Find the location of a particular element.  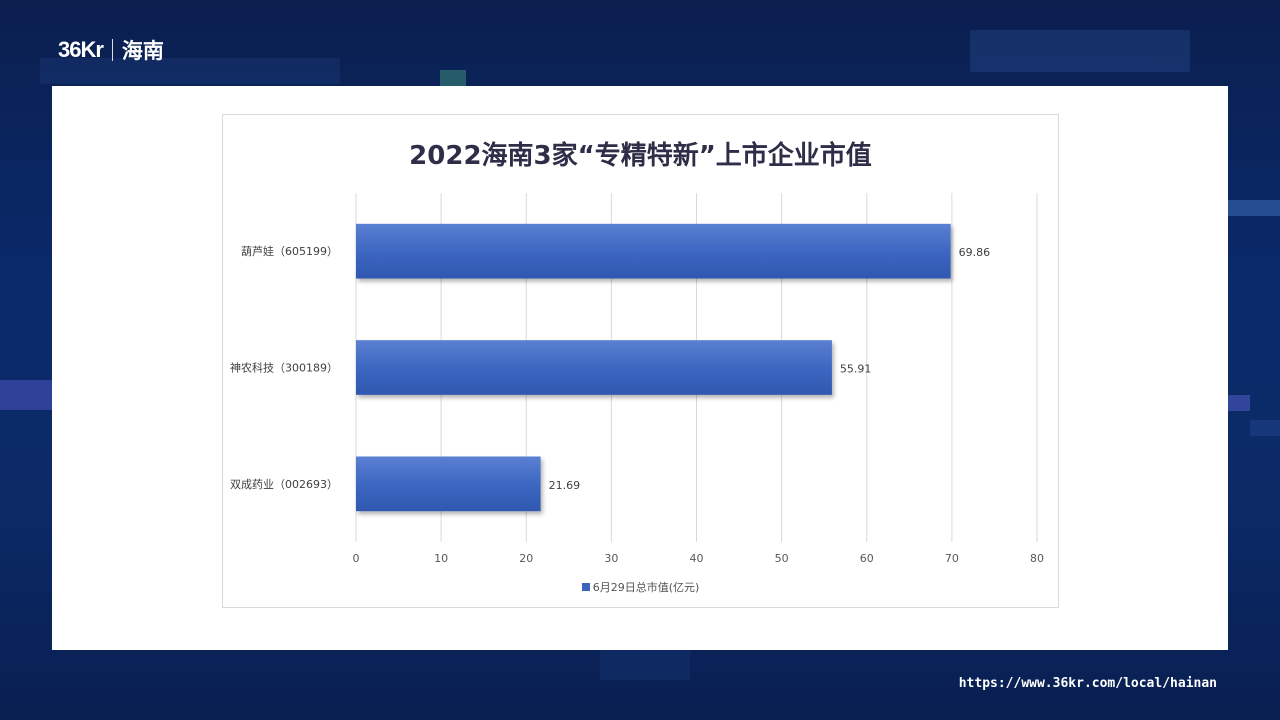

category-label: 双成药业（002693） is located at coordinates (284, 484).